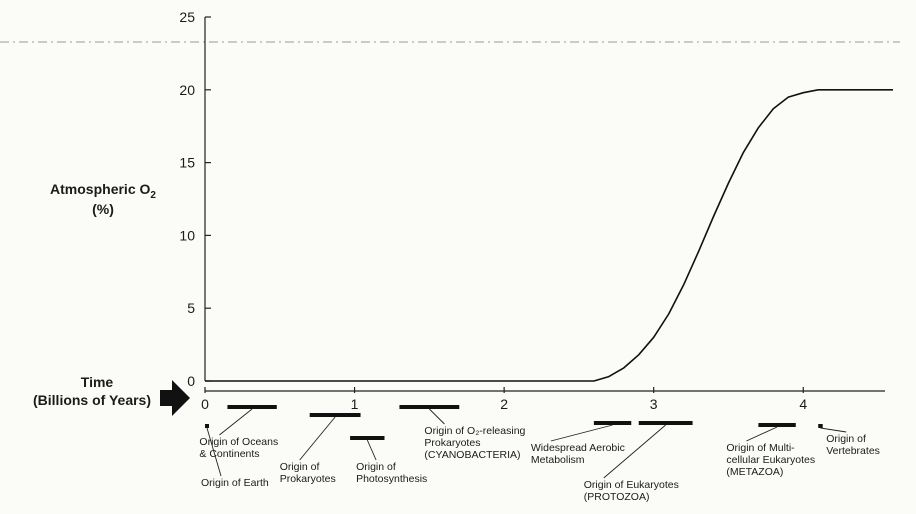  I want to click on y-tick-label: 10, so click(187, 235).